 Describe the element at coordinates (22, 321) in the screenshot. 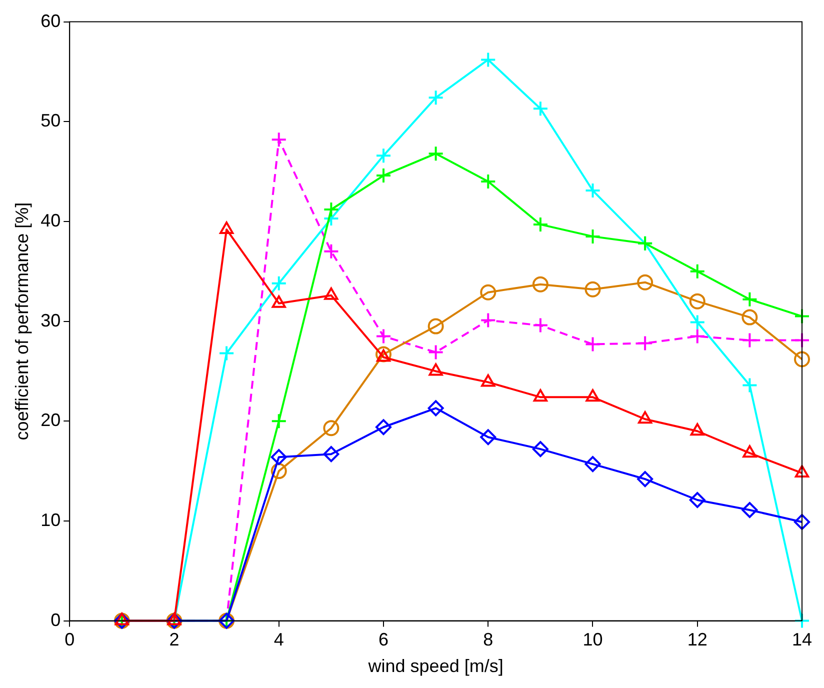

I see `y-axis-title: coefficient of performance [%]` at that location.